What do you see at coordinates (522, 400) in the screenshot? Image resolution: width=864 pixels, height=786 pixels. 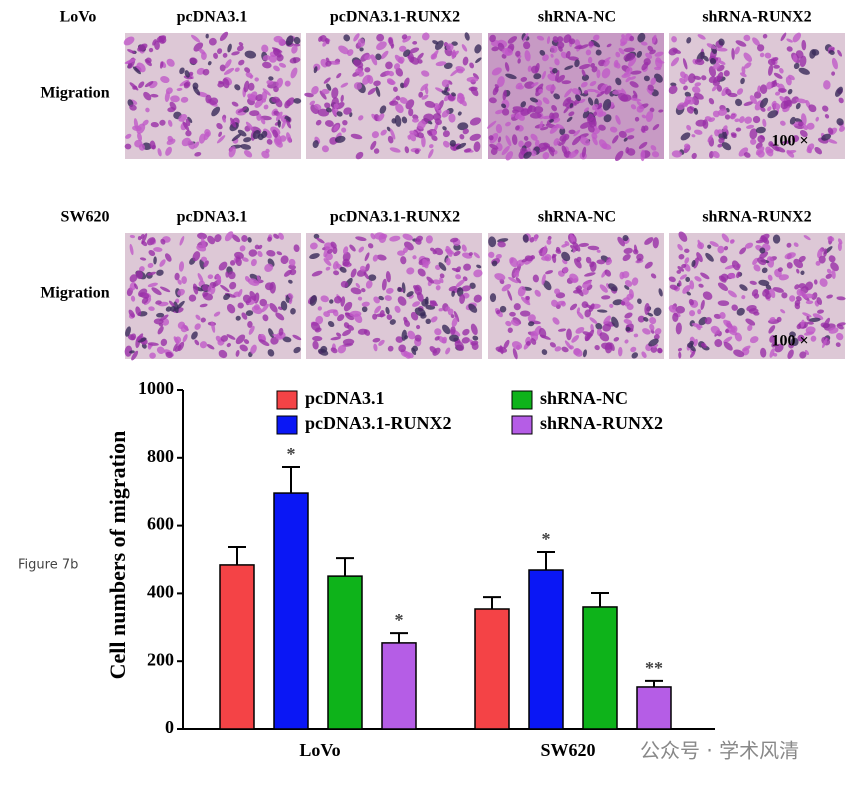 I see `legend-swatch` at bounding box center [522, 400].